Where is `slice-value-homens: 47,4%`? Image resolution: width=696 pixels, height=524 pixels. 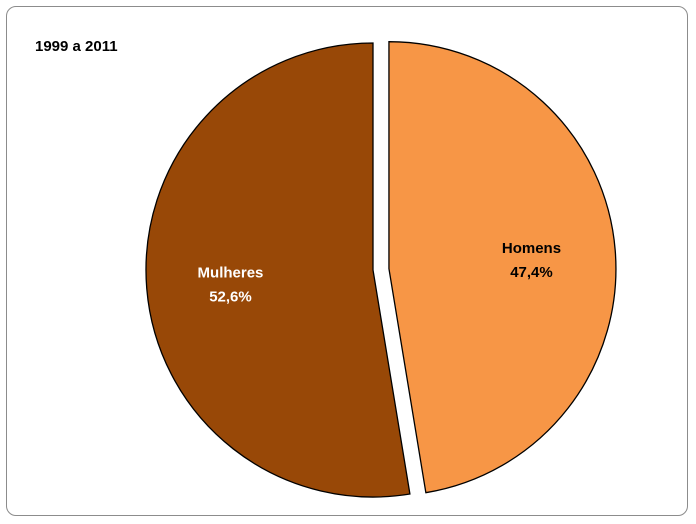 slice-value-homens: 47,4% is located at coordinates (531, 272).